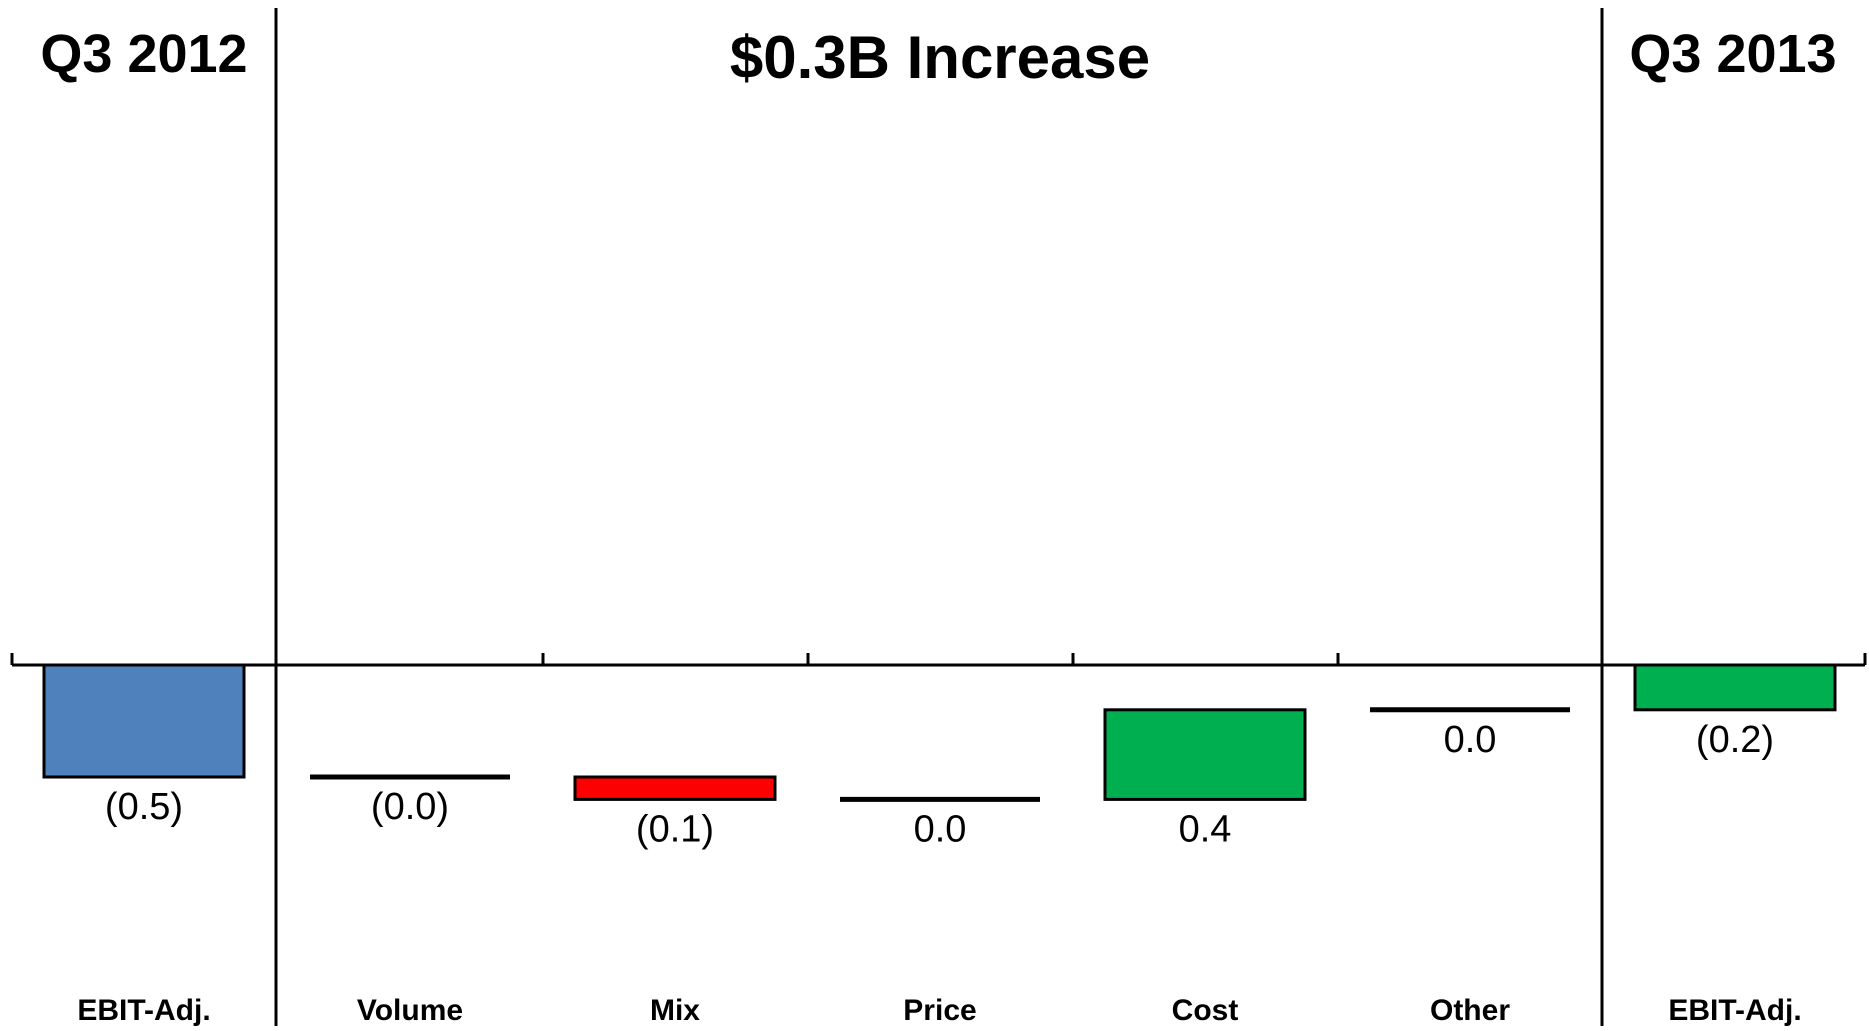 This screenshot has height=1031, width=1869. I want to click on category-label-5: Other, so click(1470, 1010).